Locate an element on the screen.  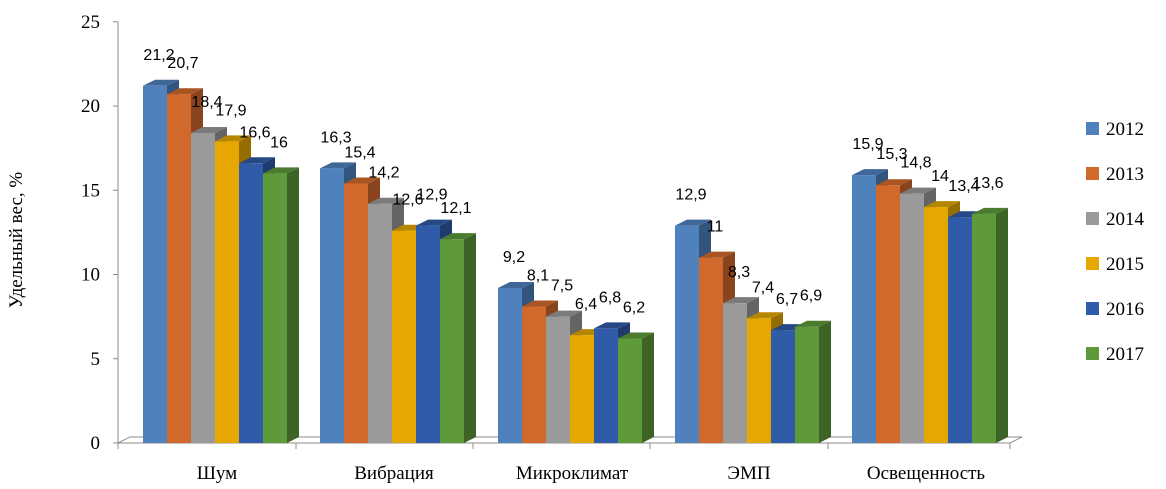
data-label: 20,7 is located at coordinates (182, 63).